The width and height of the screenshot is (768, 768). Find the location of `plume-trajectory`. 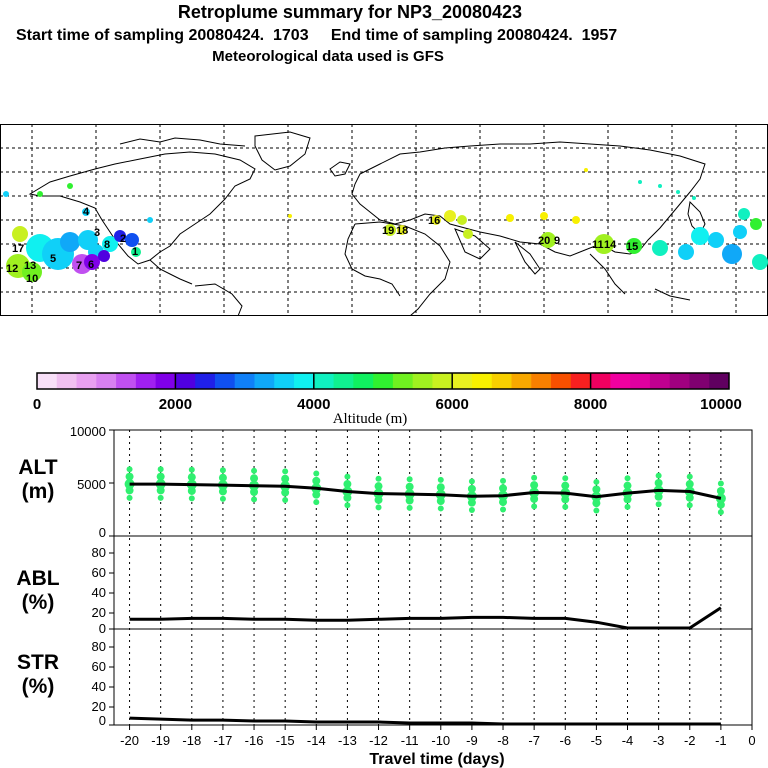

plume-trajectory is located at coordinates (385, 225).